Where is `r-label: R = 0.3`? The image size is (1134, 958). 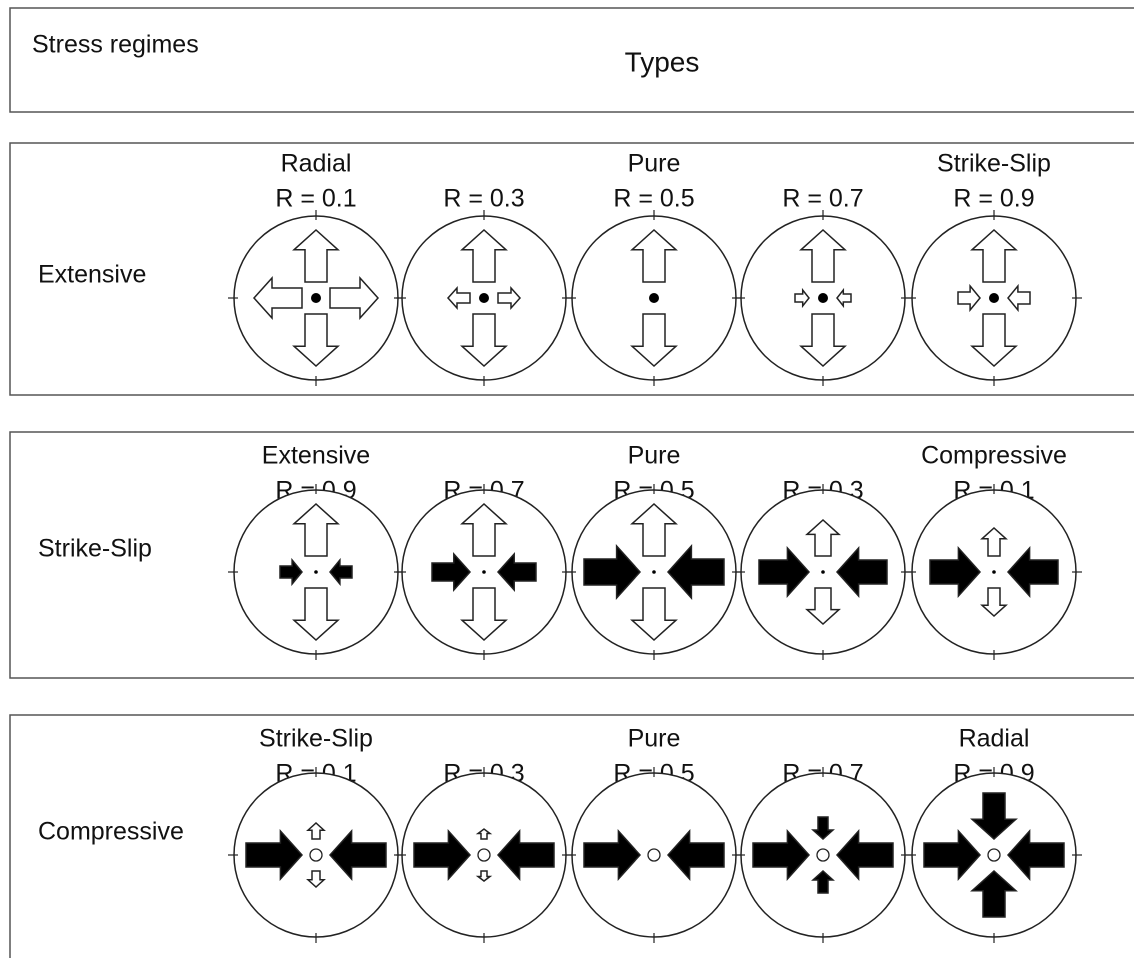
r-label: R = 0.3 is located at coordinates (483, 199).